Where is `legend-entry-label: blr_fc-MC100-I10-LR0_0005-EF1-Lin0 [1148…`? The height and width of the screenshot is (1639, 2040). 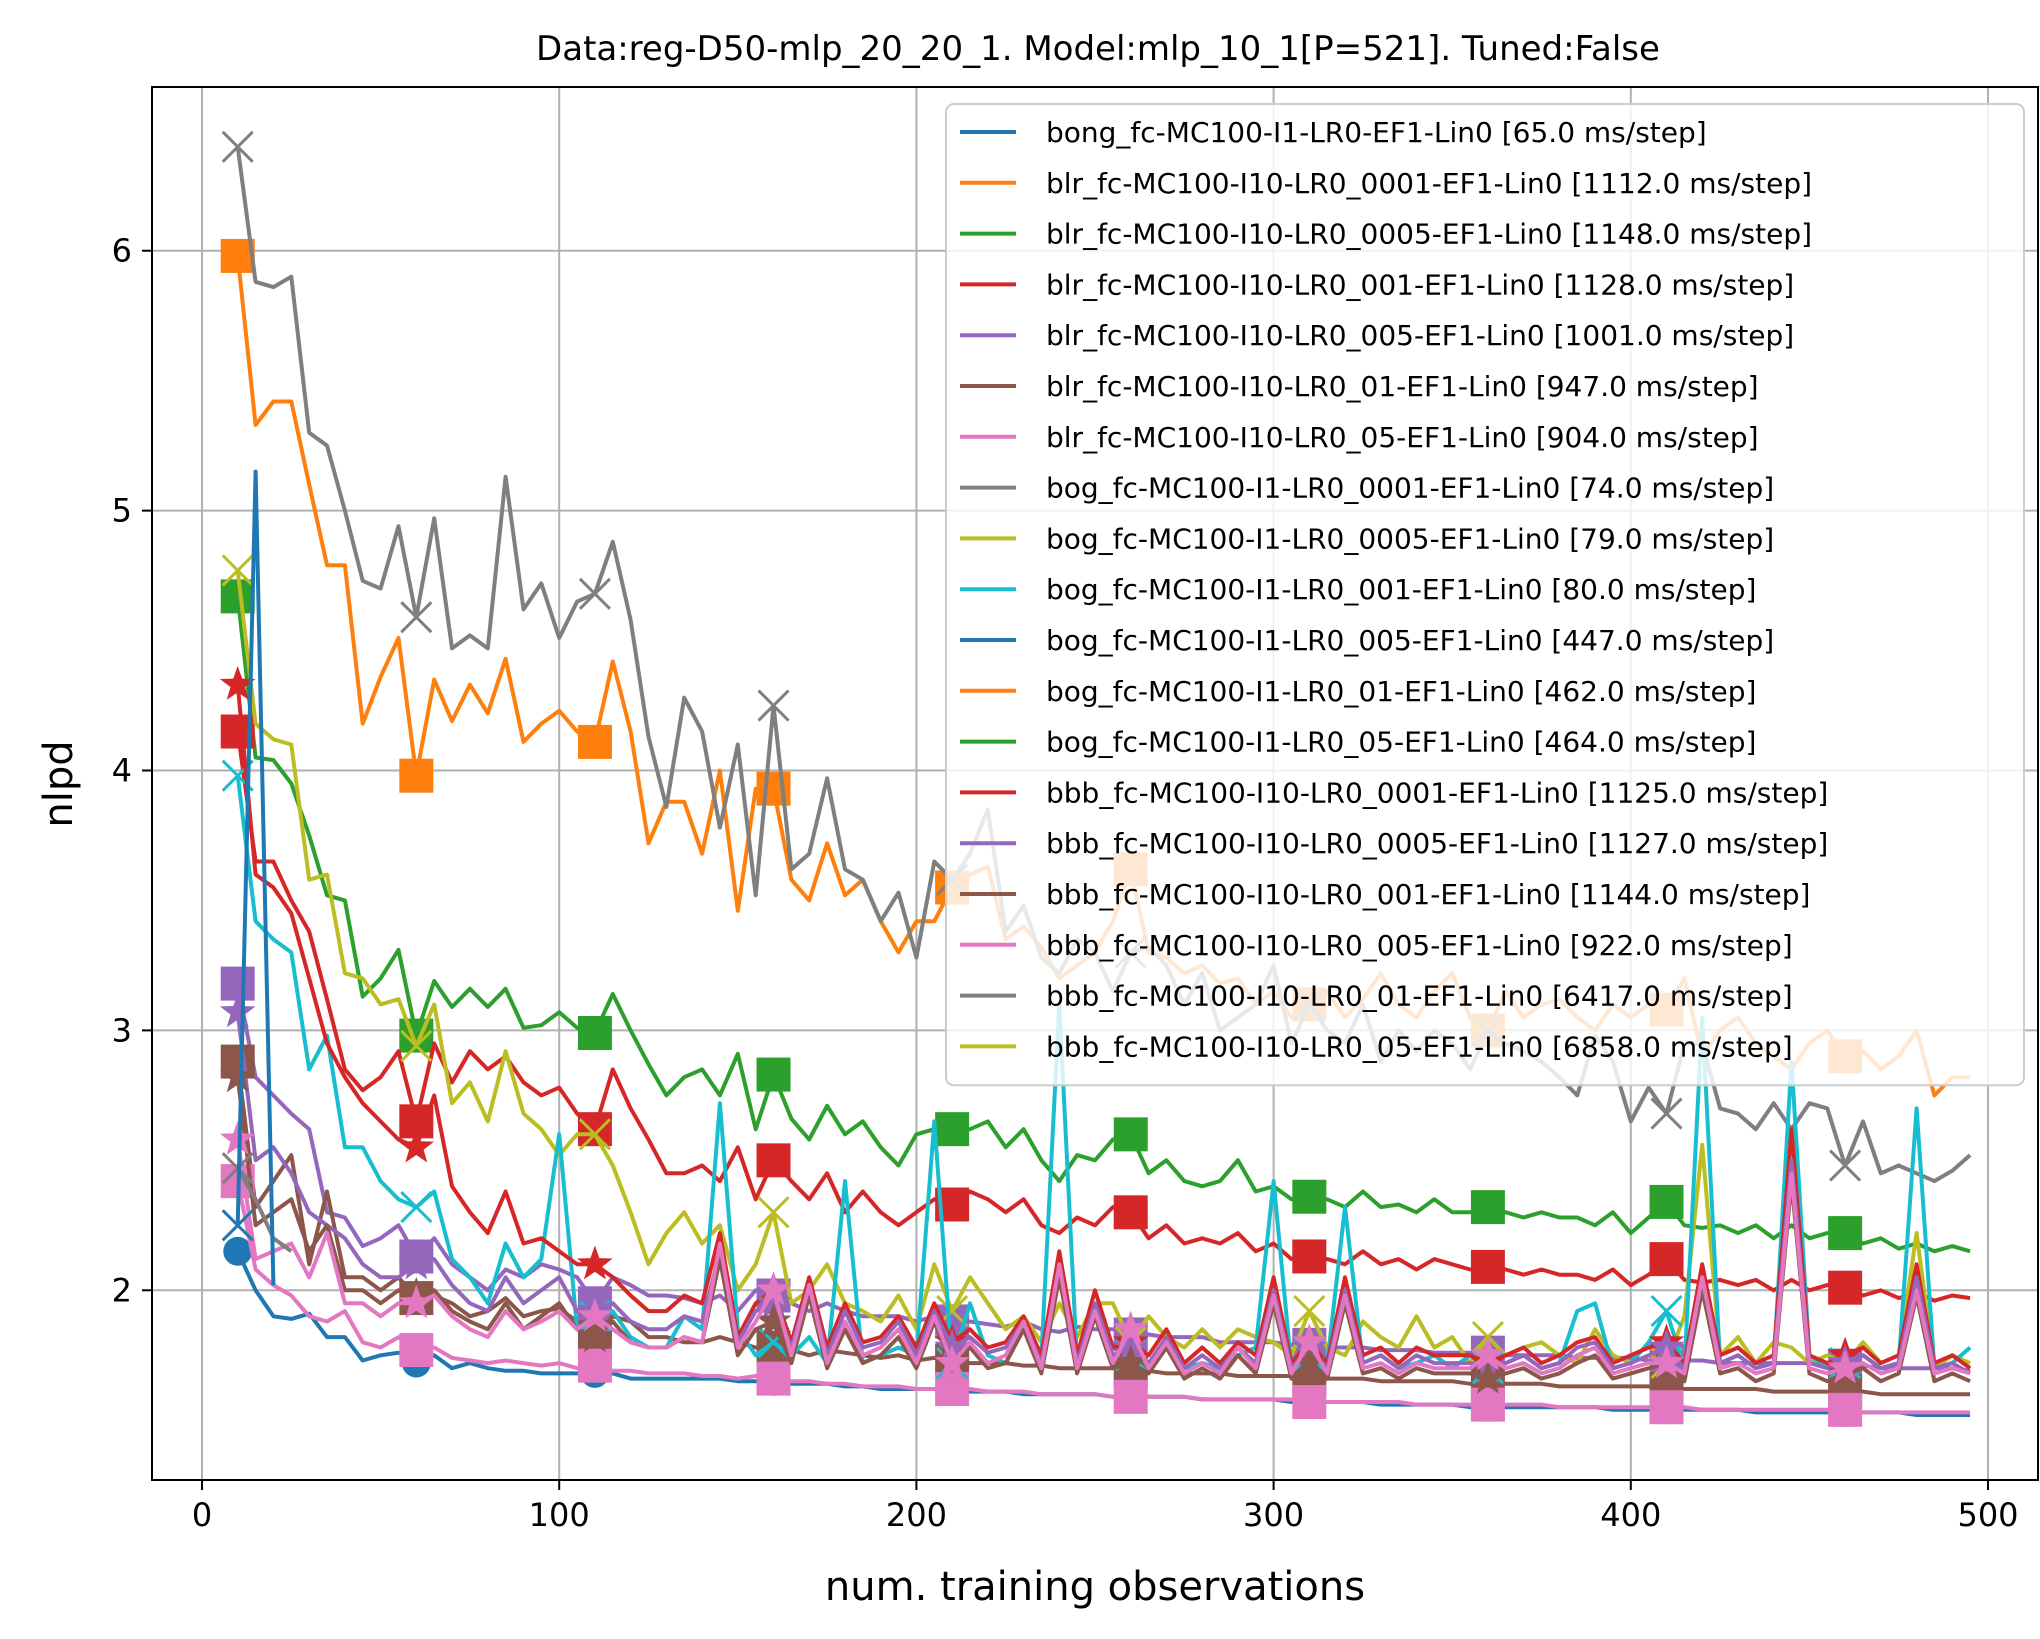
legend-entry-label: blr_fc-MC100-I10-LR0_0005-EF1-Lin0 [1148… is located at coordinates (1429, 234).